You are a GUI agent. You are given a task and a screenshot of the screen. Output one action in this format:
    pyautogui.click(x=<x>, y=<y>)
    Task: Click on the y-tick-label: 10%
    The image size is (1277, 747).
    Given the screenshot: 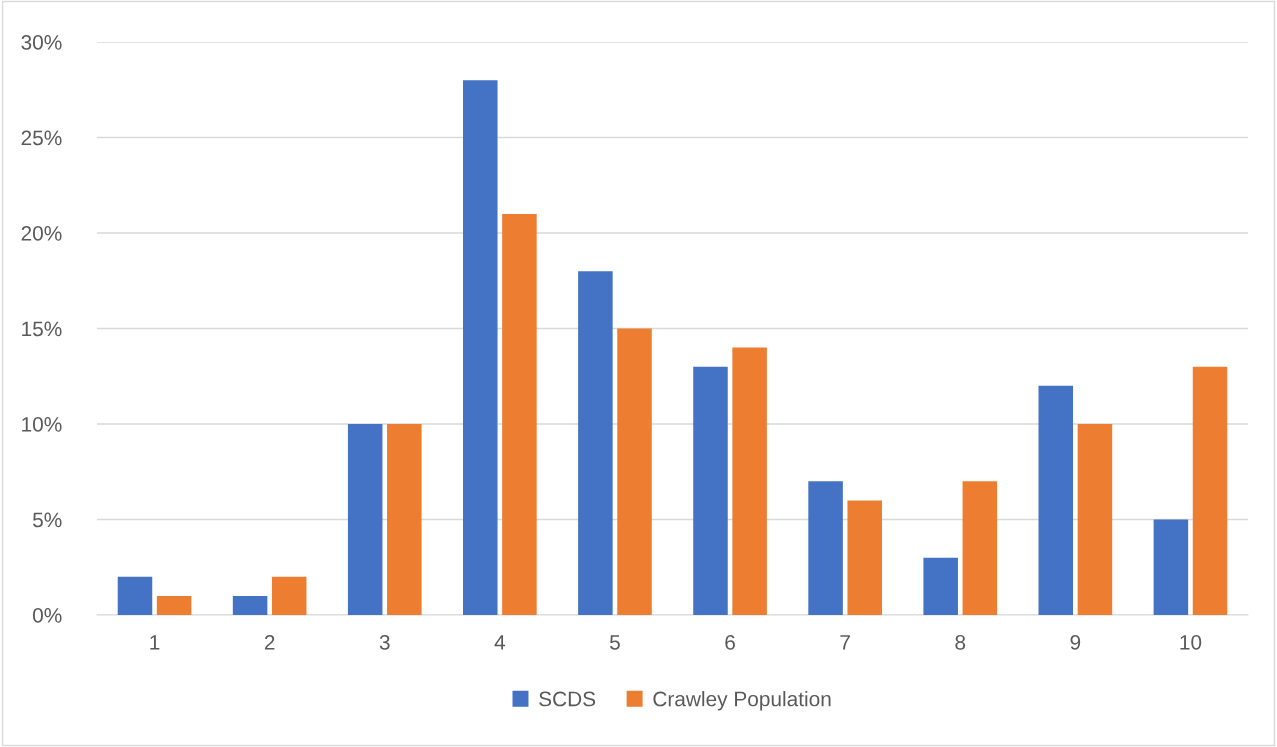 What is the action you would take?
    pyautogui.click(x=42, y=424)
    